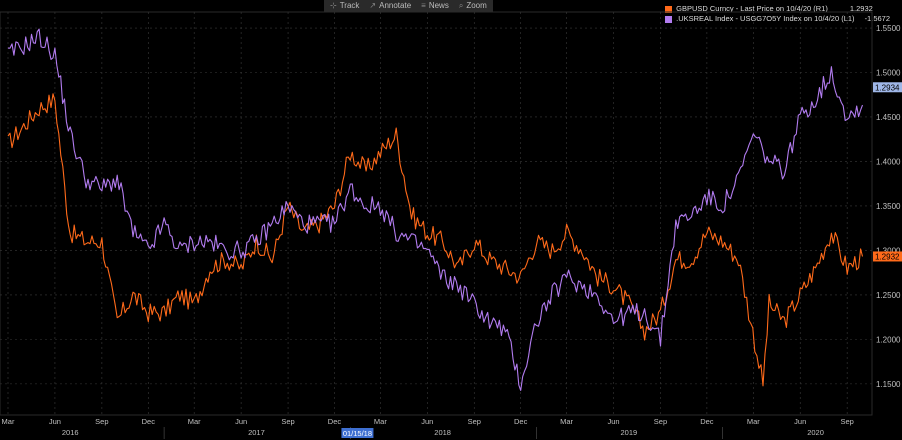  I want to click on x-year-label: 2020, so click(815, 432).